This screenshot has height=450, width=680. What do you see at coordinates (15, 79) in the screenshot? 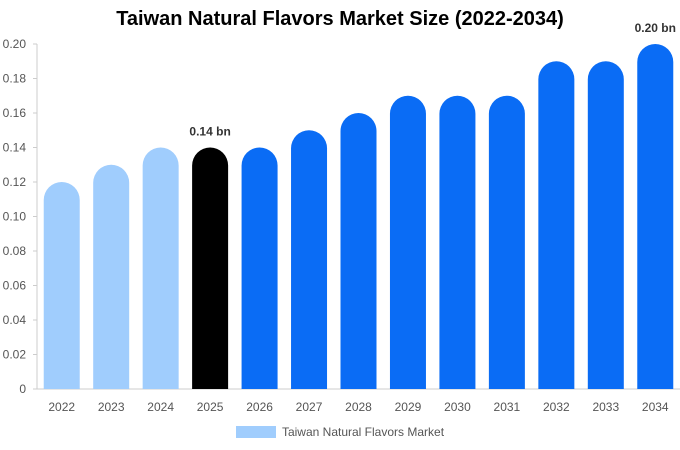
I see `y-tick-label: 0.18` at bounding box center [15, 79].